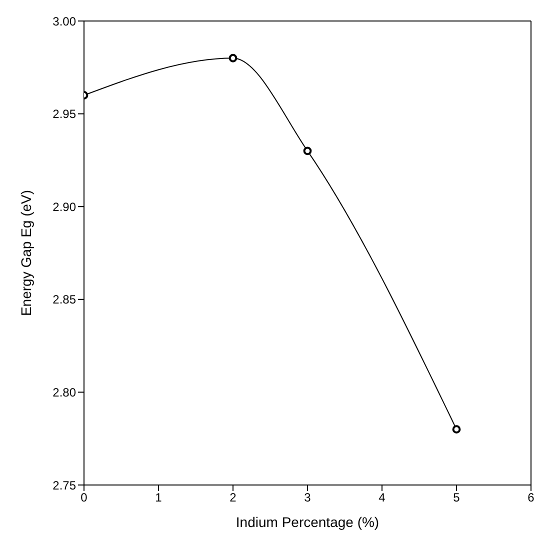 The height and width of the screenshot is (545, 556). Describe the element at coordinates (64, 392) in the screenshot. I see `y-tick-label: 2.80` at that location.